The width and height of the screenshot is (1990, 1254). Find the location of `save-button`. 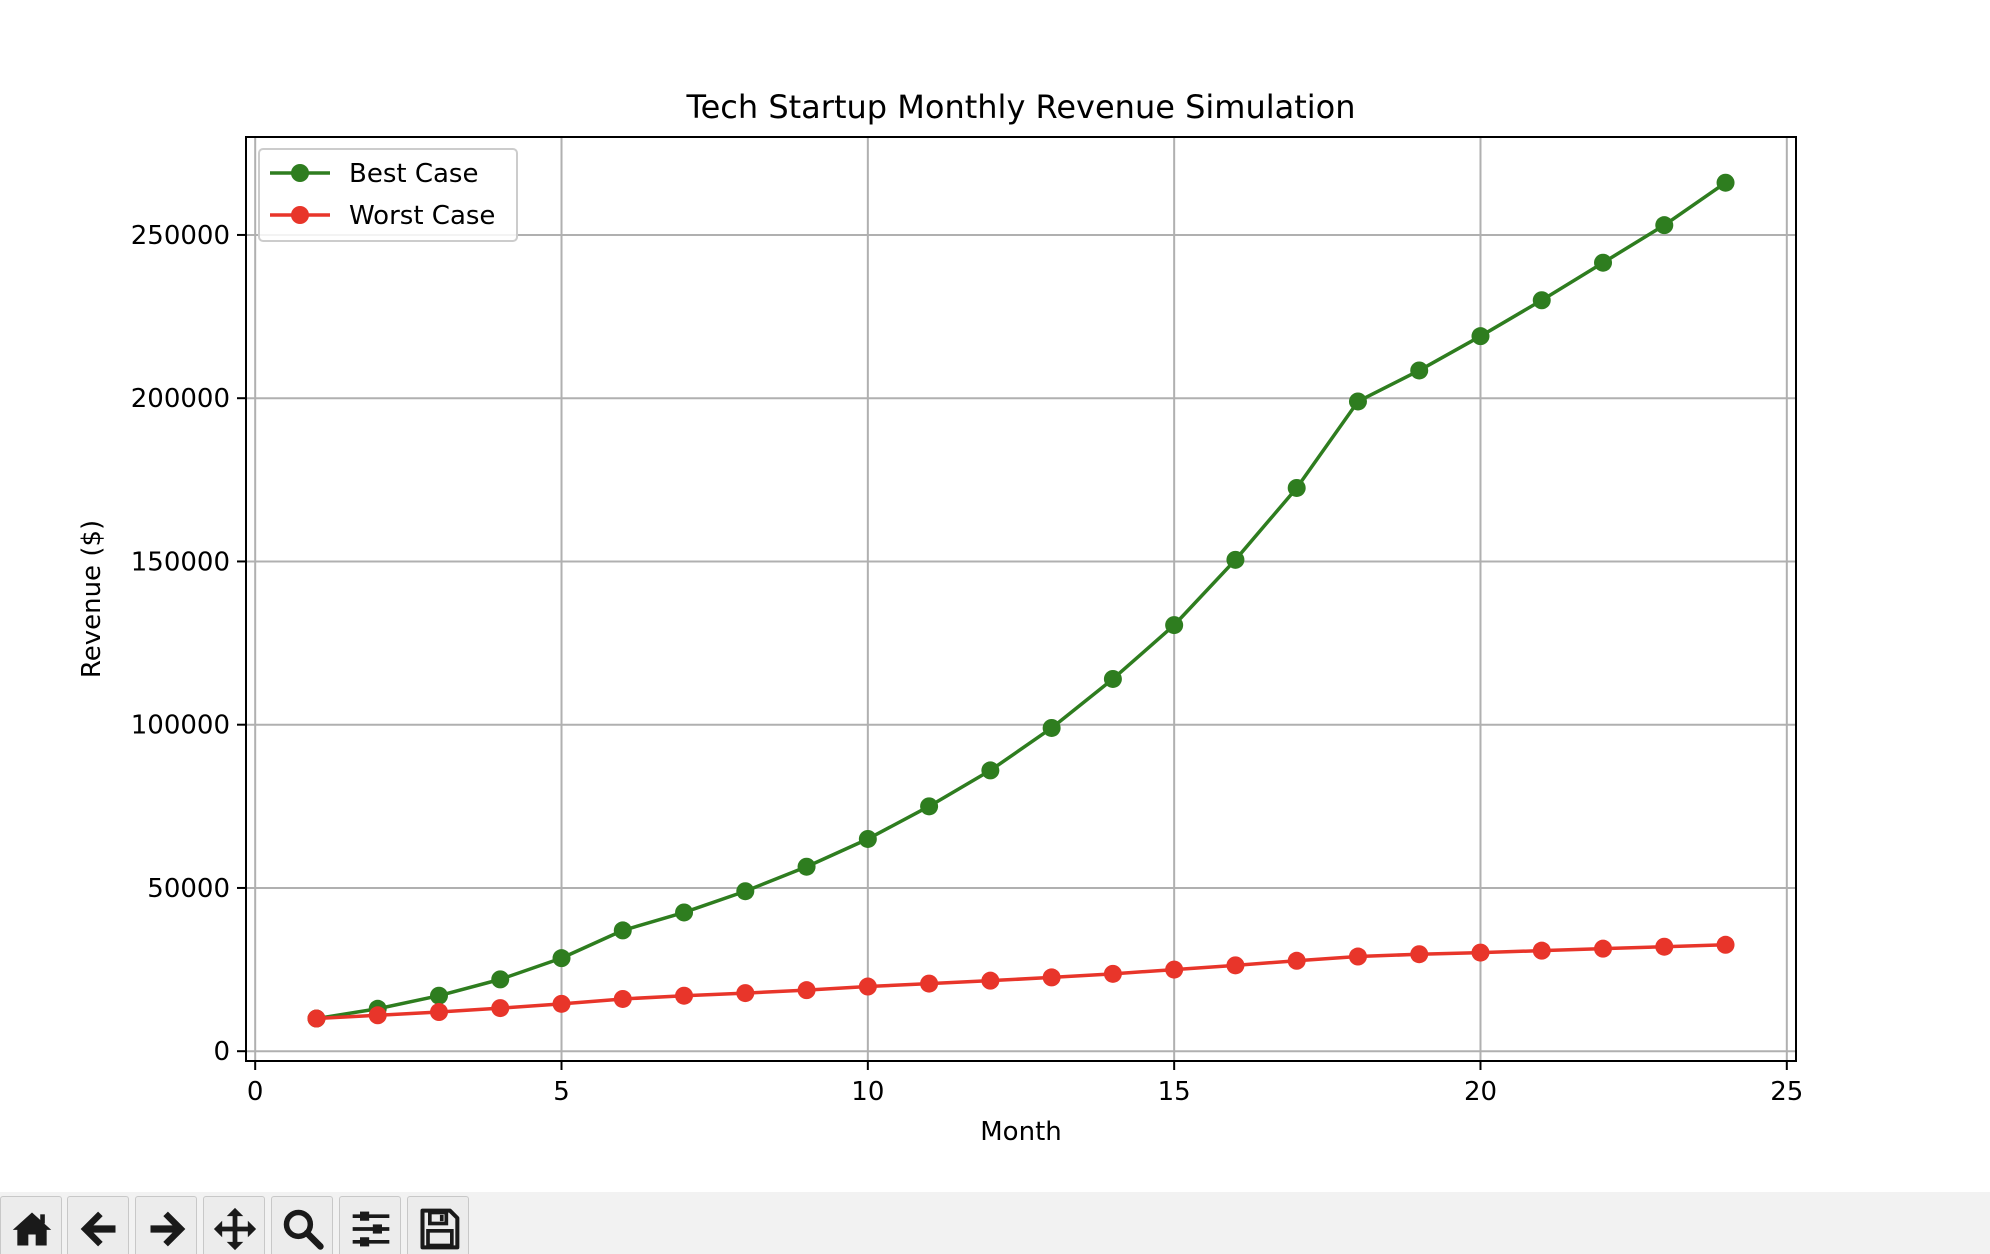

save-button is located at coordinates (438, 1225).